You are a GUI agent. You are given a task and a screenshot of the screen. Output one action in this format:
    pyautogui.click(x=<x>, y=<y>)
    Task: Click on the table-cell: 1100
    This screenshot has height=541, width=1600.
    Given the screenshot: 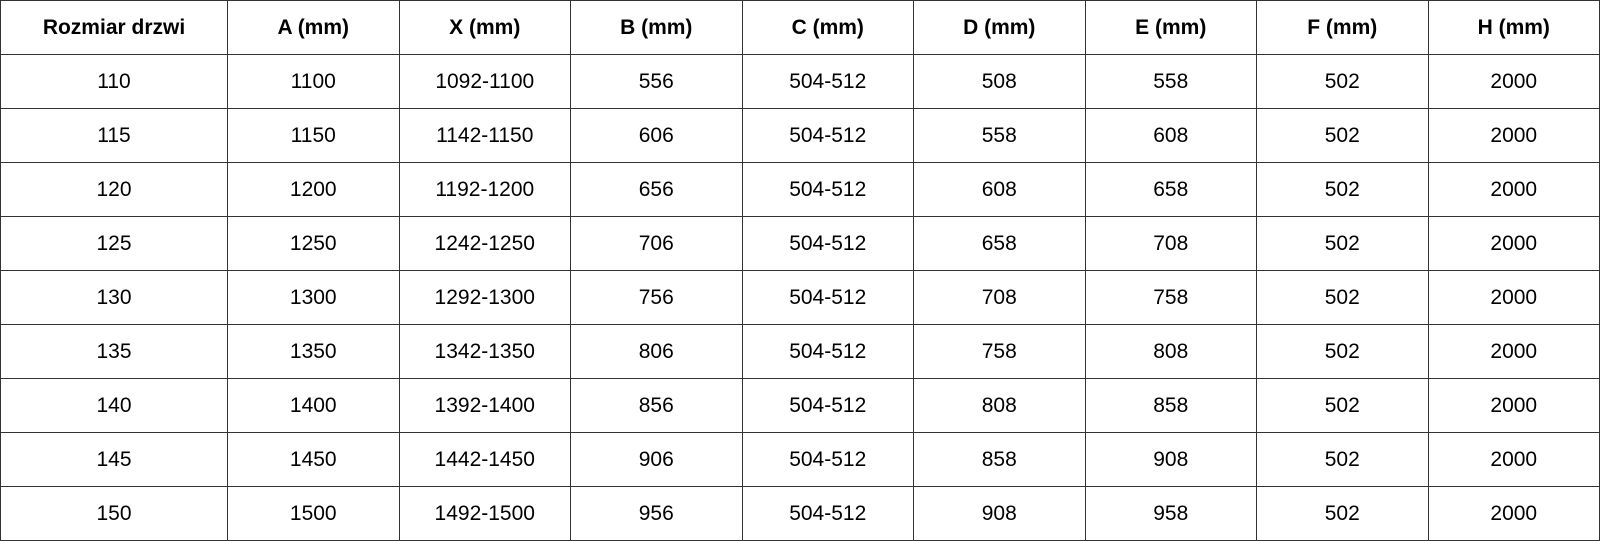 What is the action you would take?
    pyautogui.click(x=313, y=81)
    